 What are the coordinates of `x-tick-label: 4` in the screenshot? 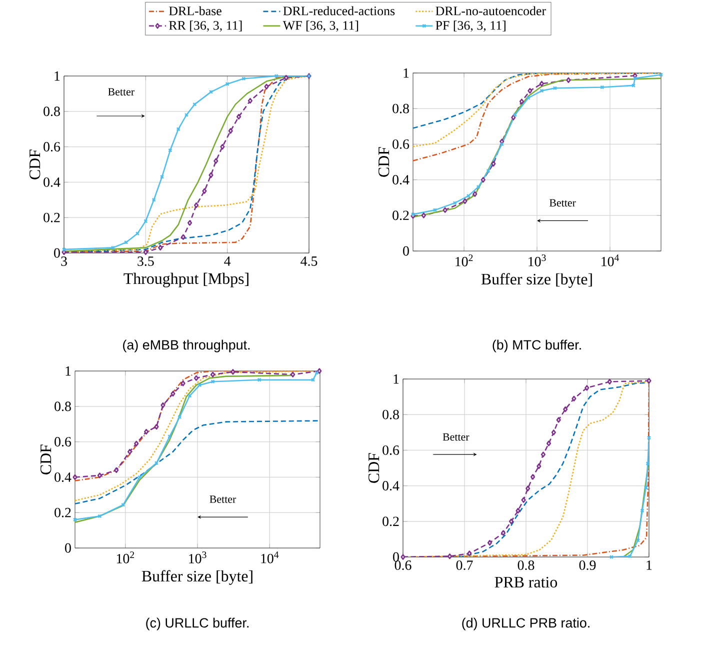 It's located at (227, 261).